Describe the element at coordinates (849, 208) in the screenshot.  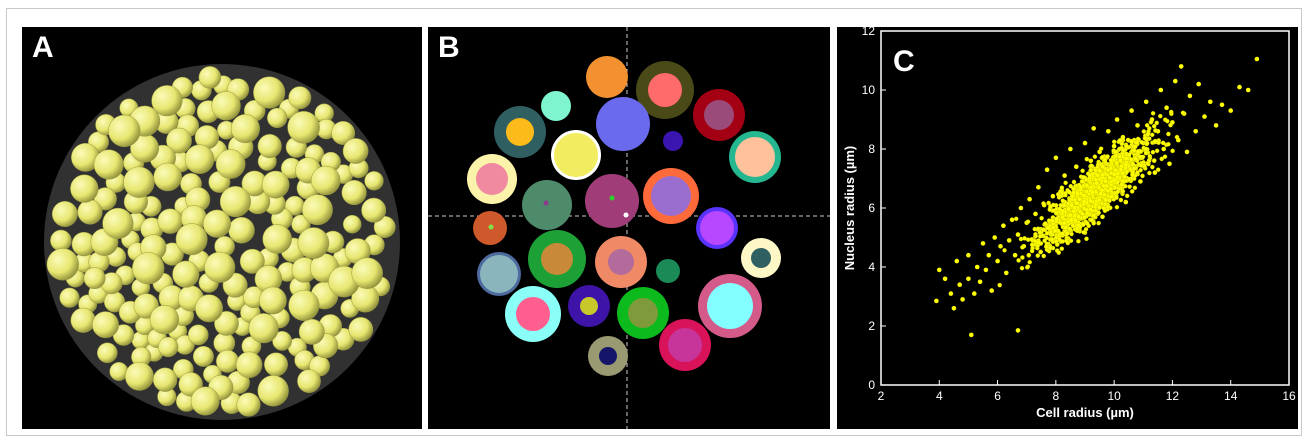
I see `y-axis-label: Nucleus radius (µm)` at that location.